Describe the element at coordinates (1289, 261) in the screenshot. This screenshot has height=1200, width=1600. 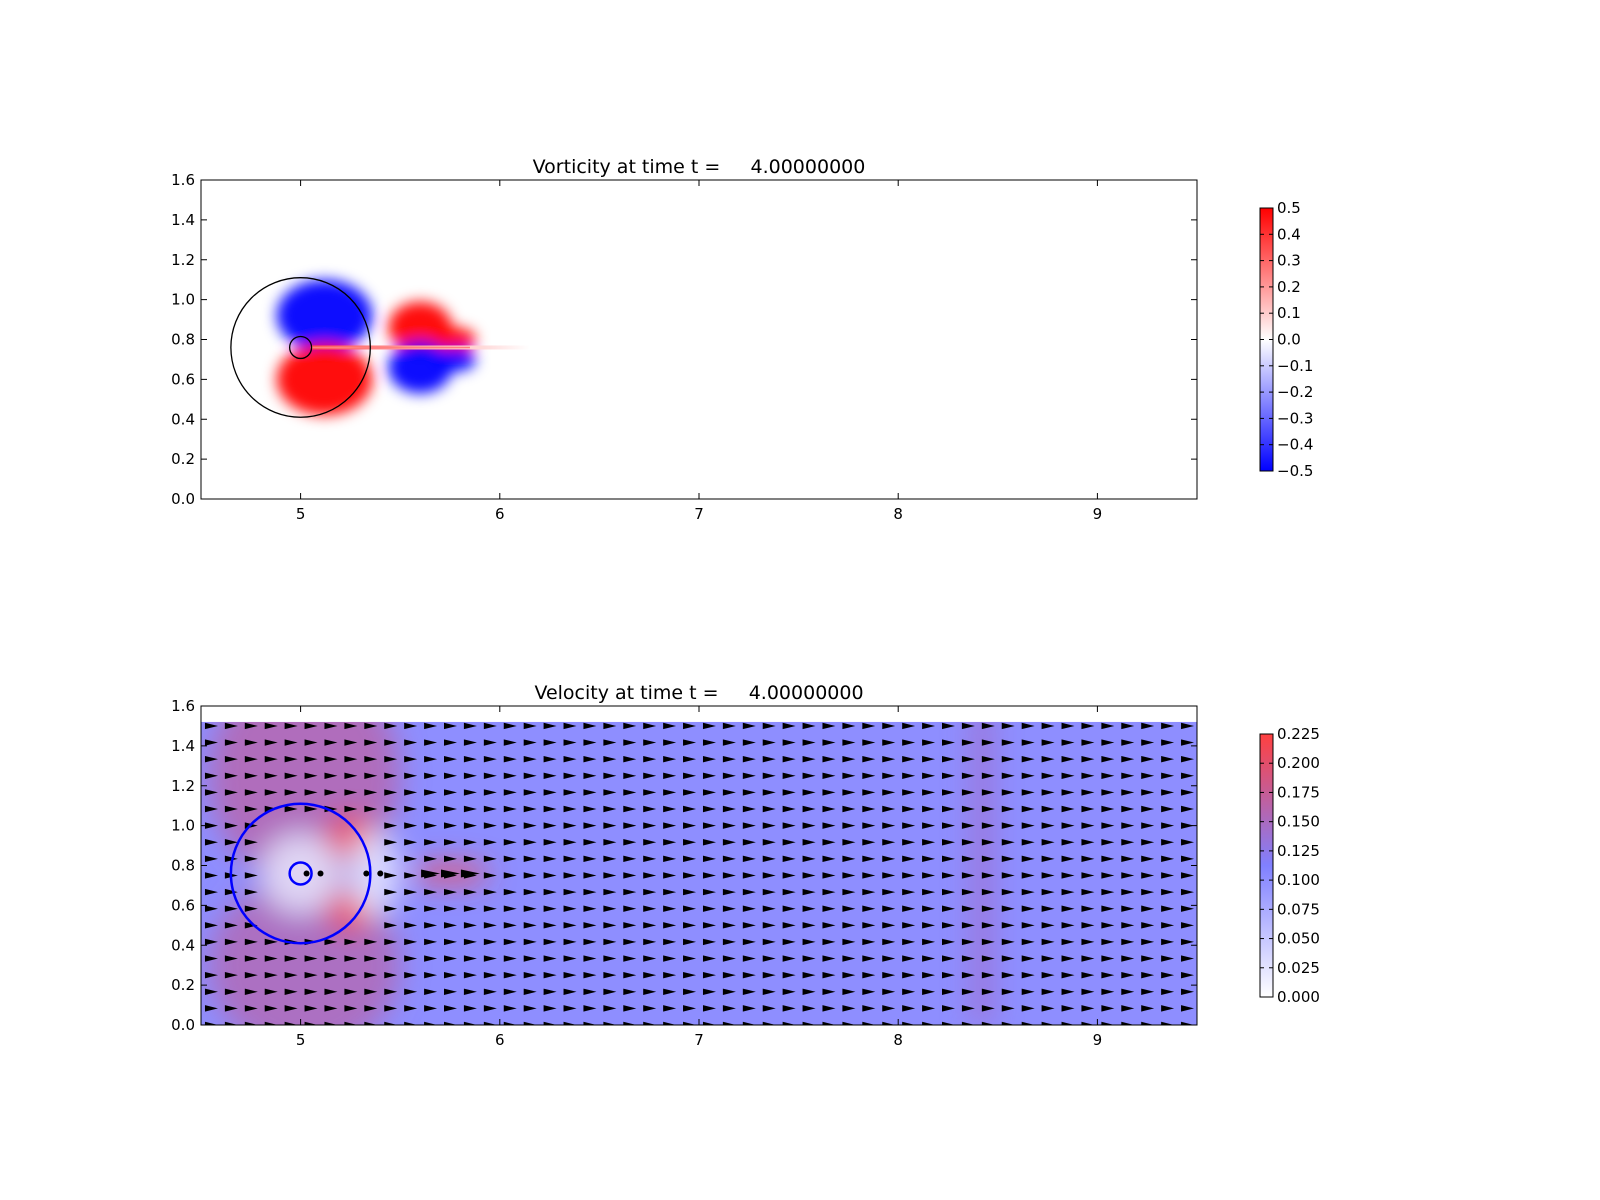
I see `colorbar-tick-label: 0.3` at that location.